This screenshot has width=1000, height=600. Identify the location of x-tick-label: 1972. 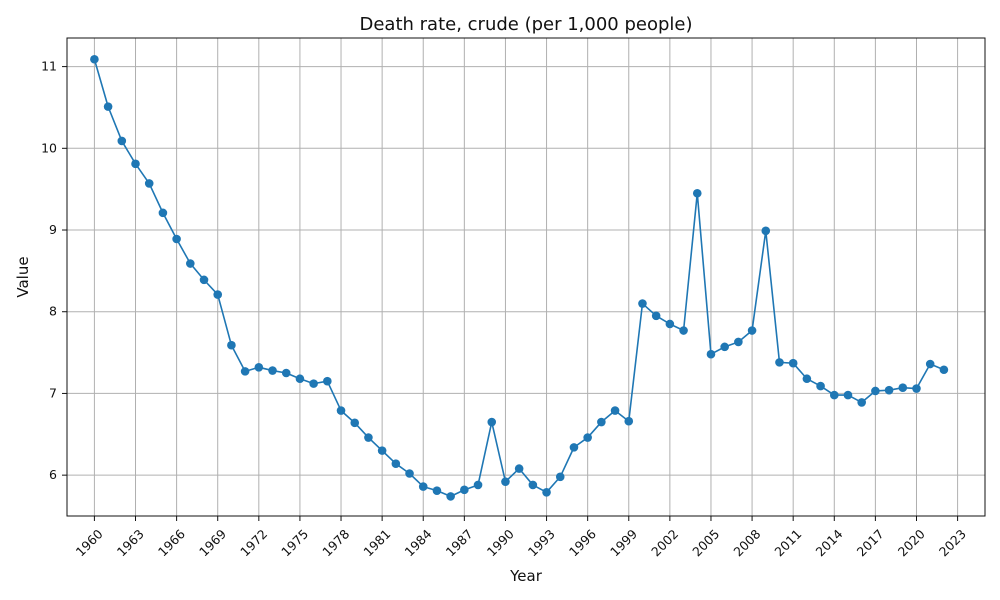
(253, 542).